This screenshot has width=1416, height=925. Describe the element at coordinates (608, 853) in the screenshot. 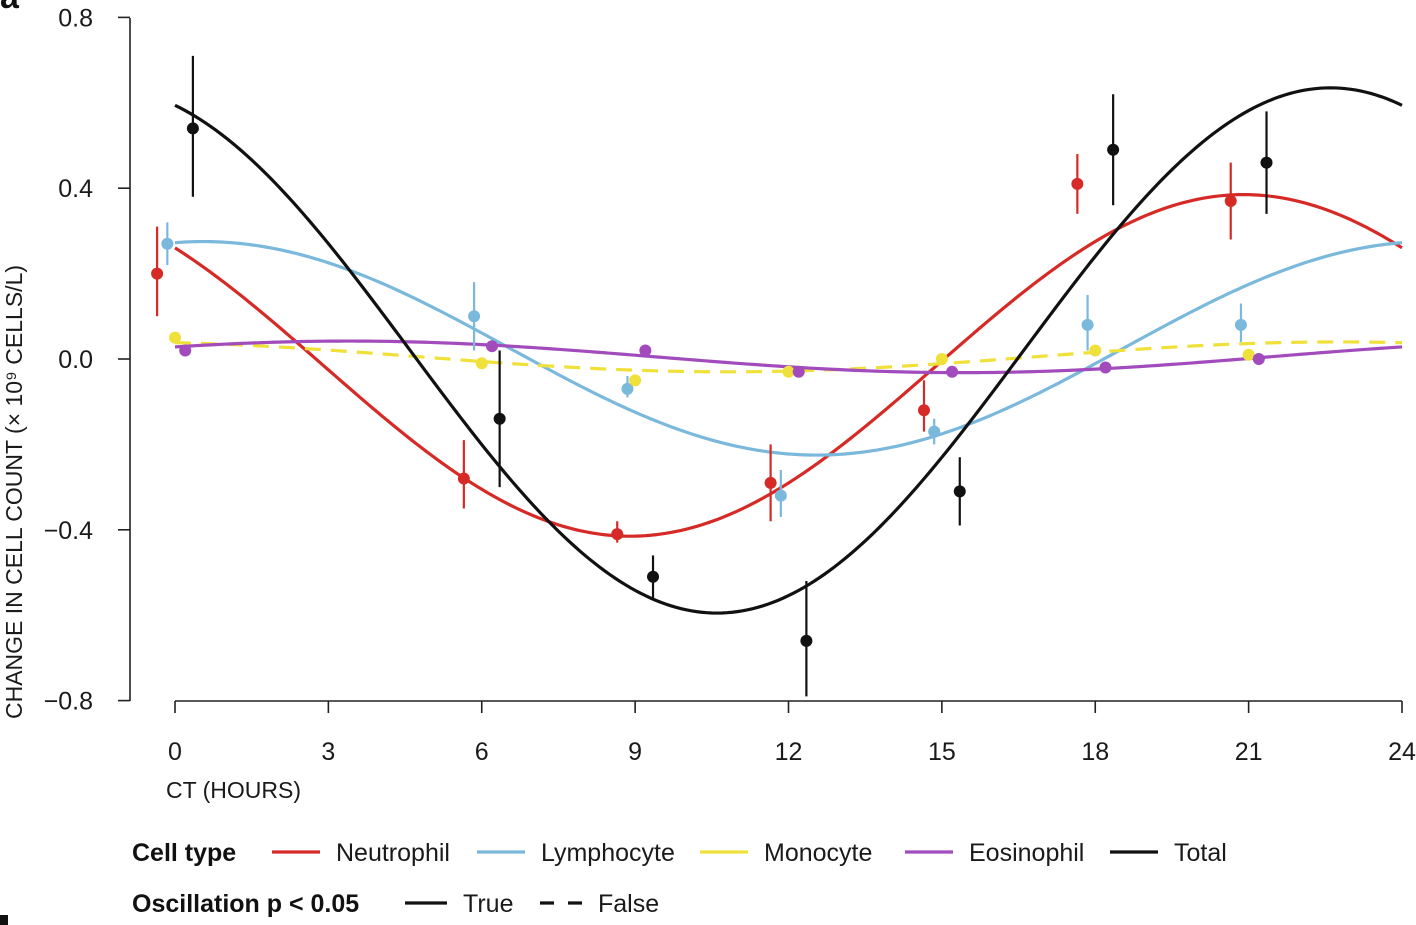

I see `legend-label-lymphocyte: Lymphocyte` at that location.